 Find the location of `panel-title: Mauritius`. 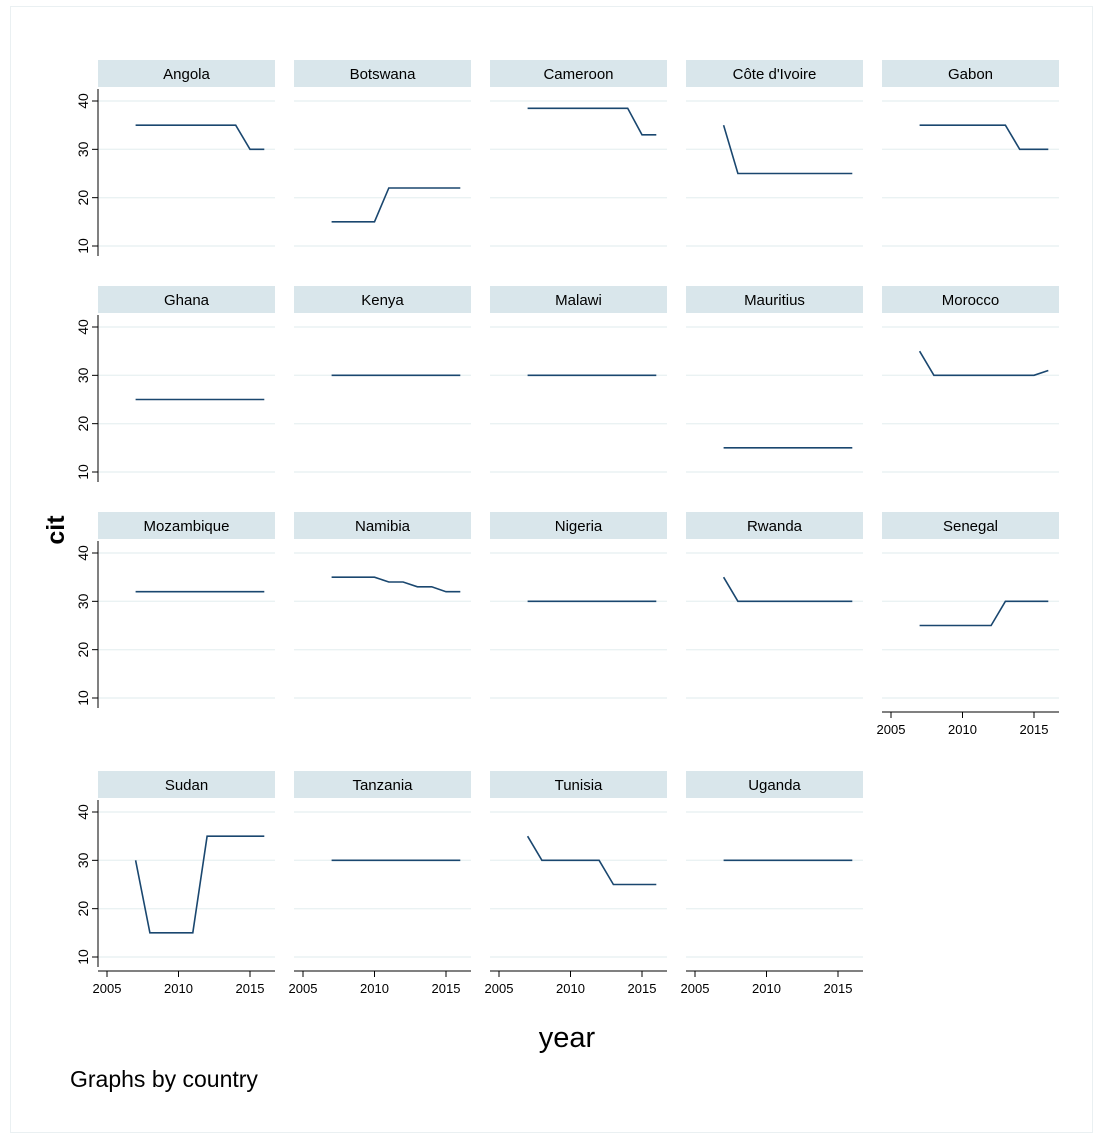

panel-title: Mauritius is located at coordinates (774, 300).